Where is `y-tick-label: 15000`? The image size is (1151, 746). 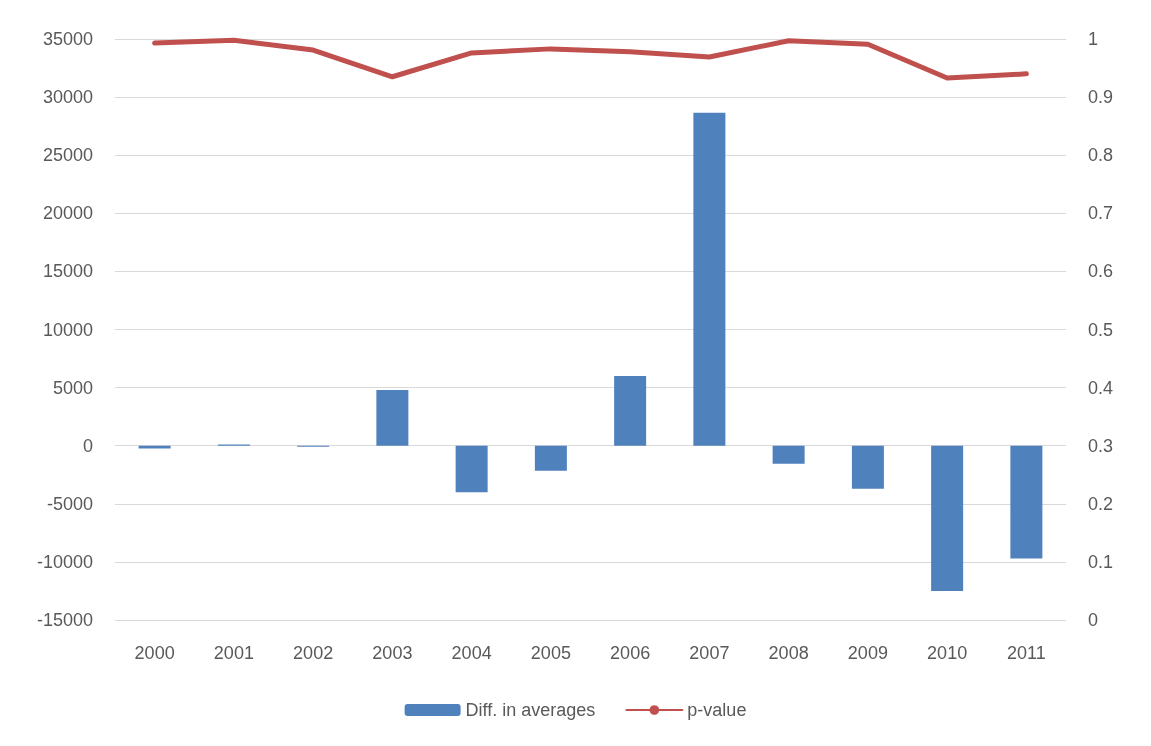 y-tick-label: 15000 is located at coordinates (67, 271).